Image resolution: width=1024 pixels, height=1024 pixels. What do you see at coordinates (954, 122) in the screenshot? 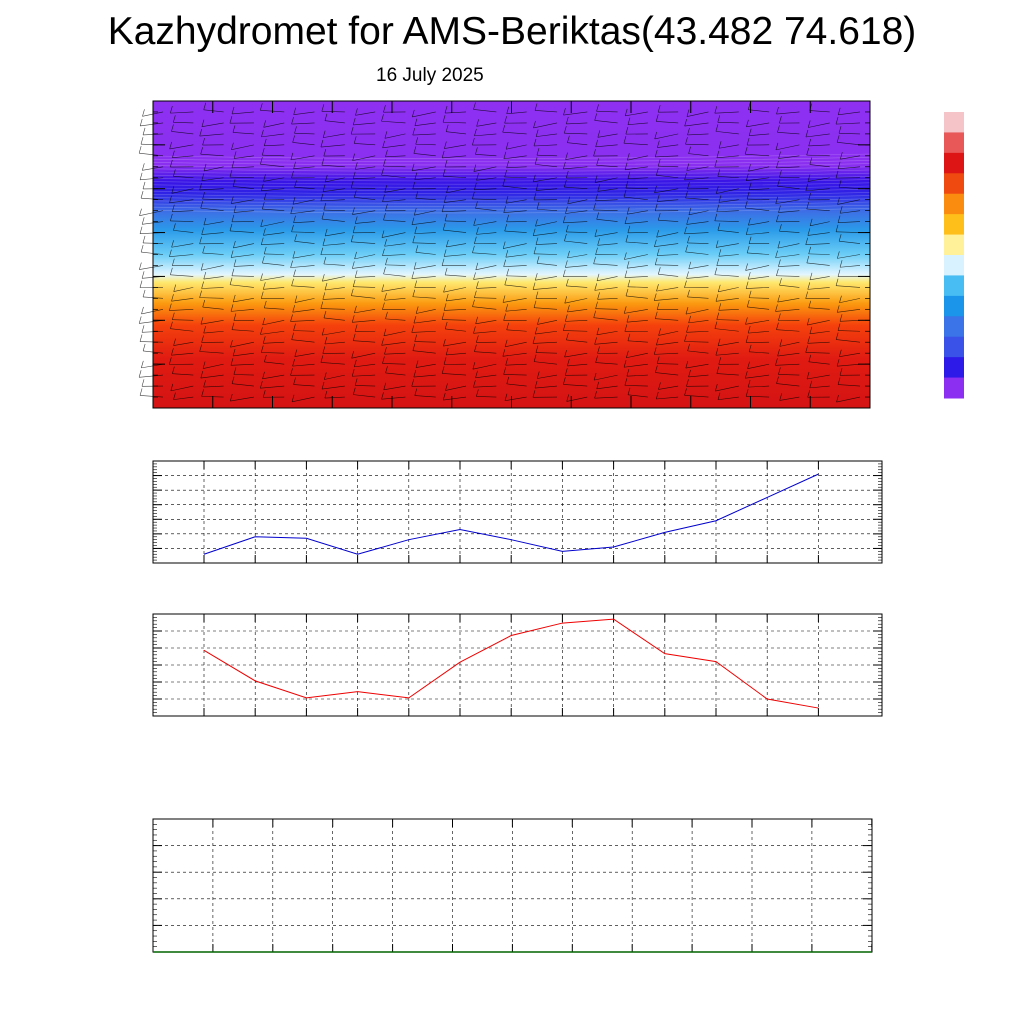
I see `colorbar-swatch` at bounding box center [954, 122].